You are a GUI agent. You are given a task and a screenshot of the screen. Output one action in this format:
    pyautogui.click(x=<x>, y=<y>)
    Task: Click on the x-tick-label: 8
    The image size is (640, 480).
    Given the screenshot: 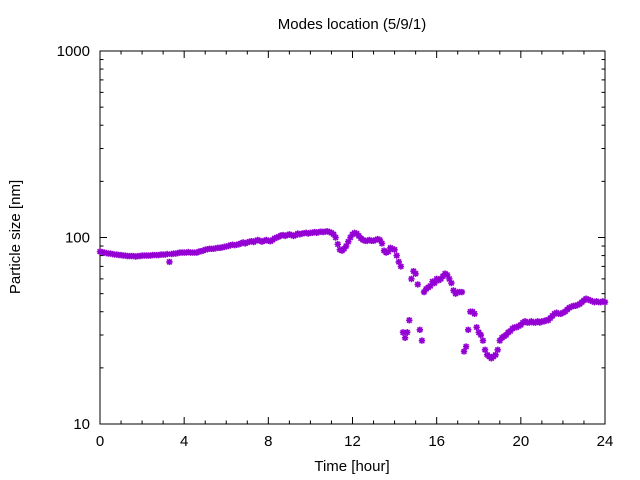 What is the action you would take?
    pyautogui.click(x=268, y=441)
    